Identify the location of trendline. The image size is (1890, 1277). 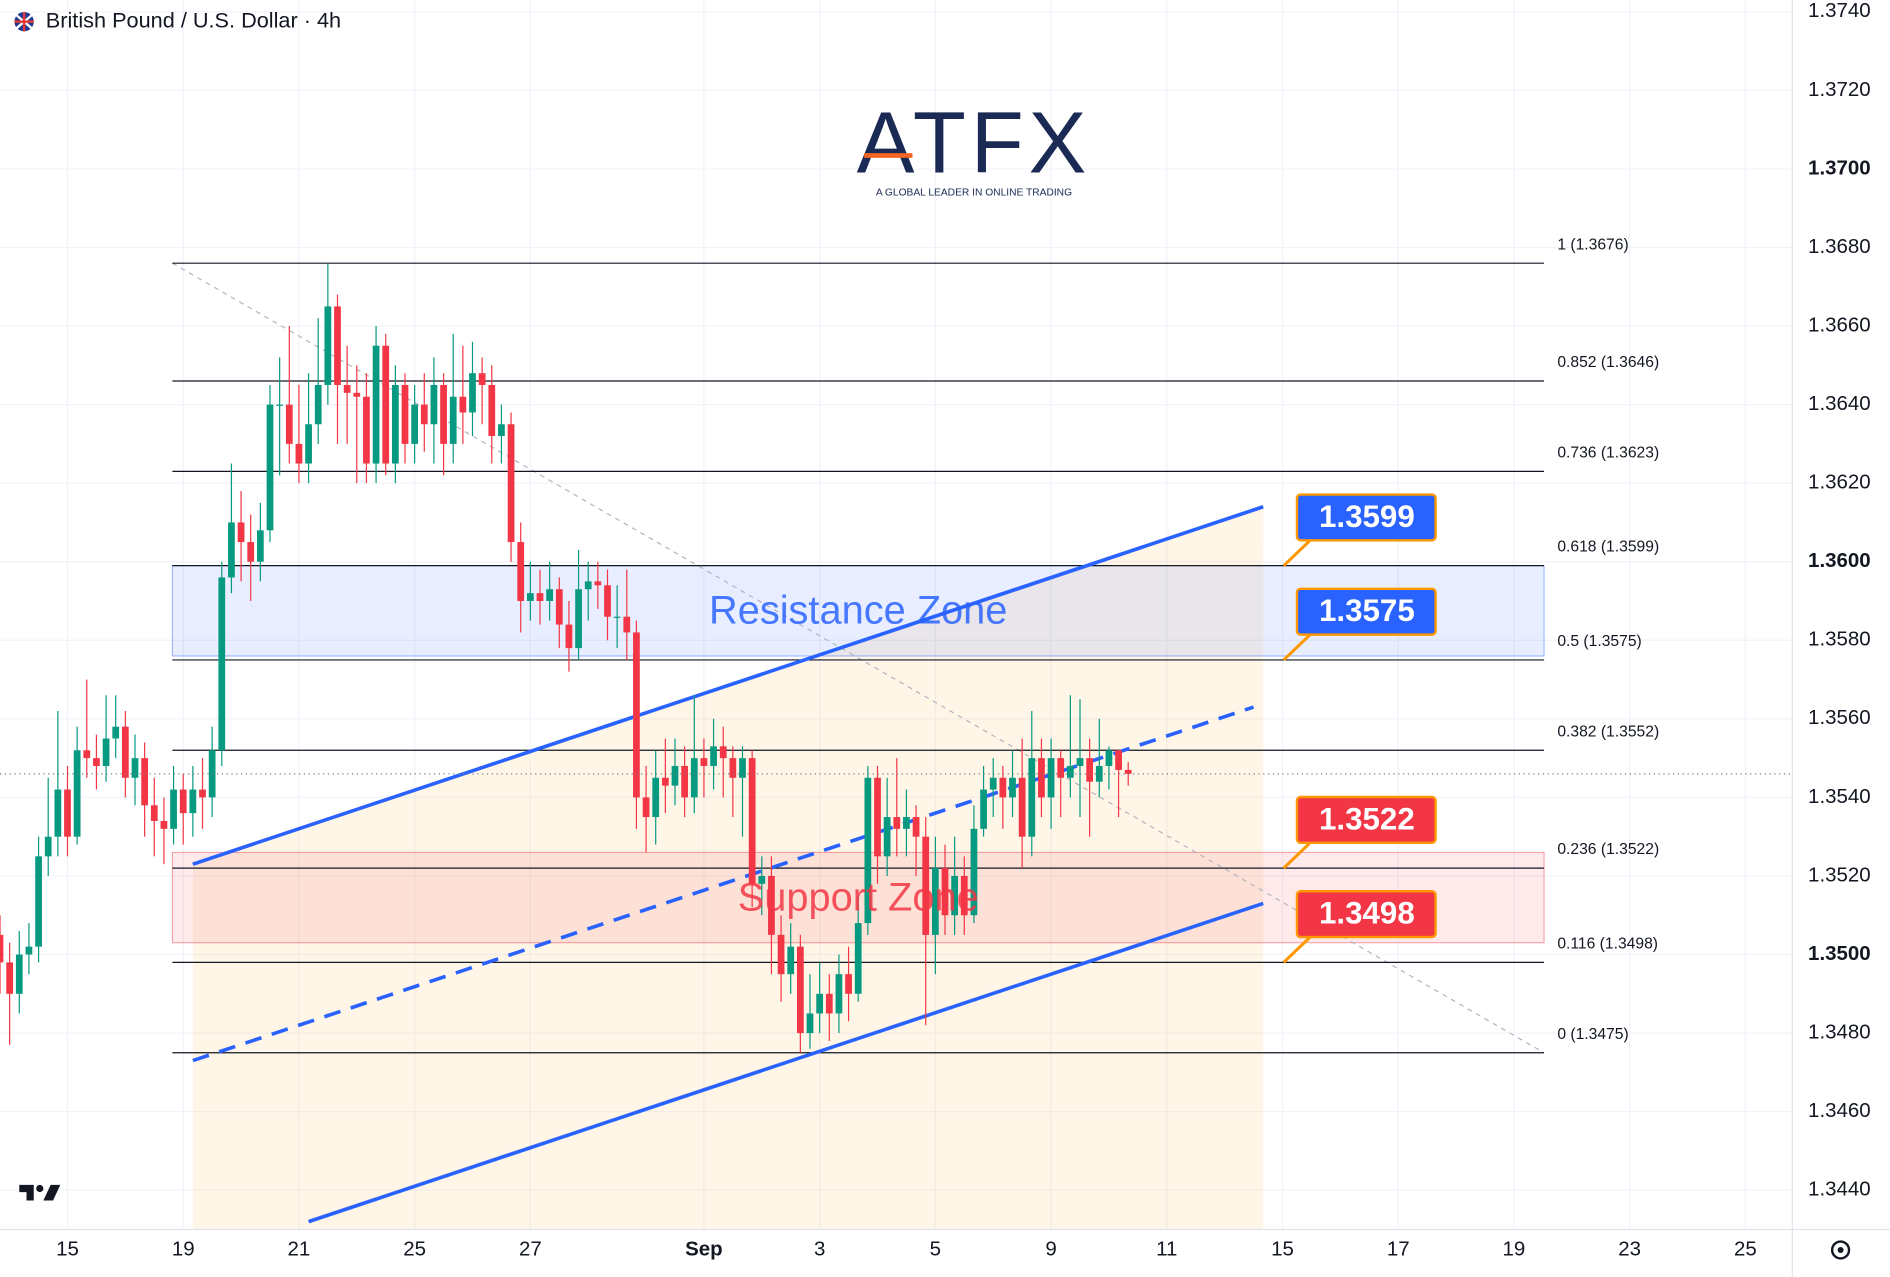
(785, 1062).